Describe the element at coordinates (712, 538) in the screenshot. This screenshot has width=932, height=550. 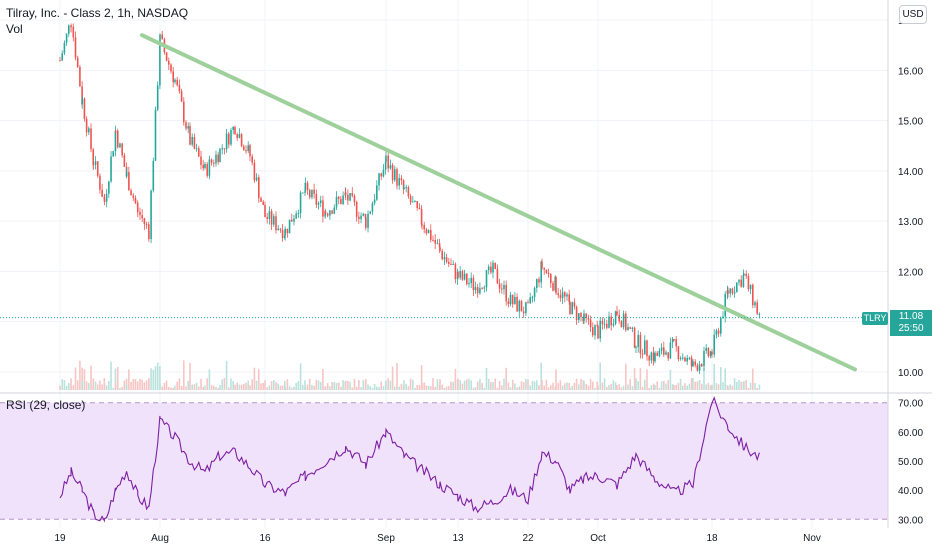
I see `time-tick-label: 18` at that location.